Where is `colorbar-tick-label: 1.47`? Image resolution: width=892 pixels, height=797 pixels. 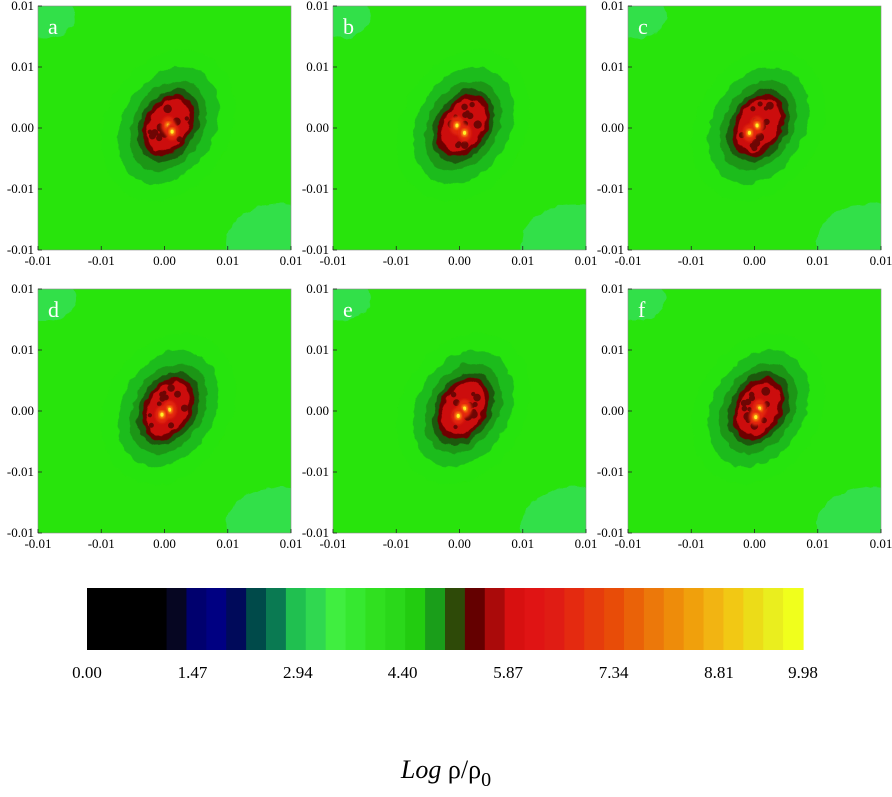 colorbar-tick-label: 1.47 is located at coordinates (193, 672).